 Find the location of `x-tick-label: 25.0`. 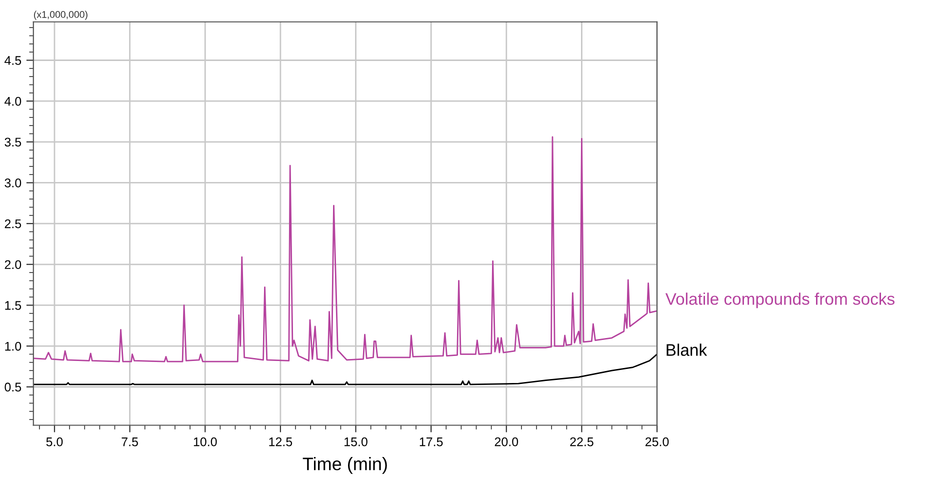

x-tick-label: 25.0 is located at coordinates (657, 441).